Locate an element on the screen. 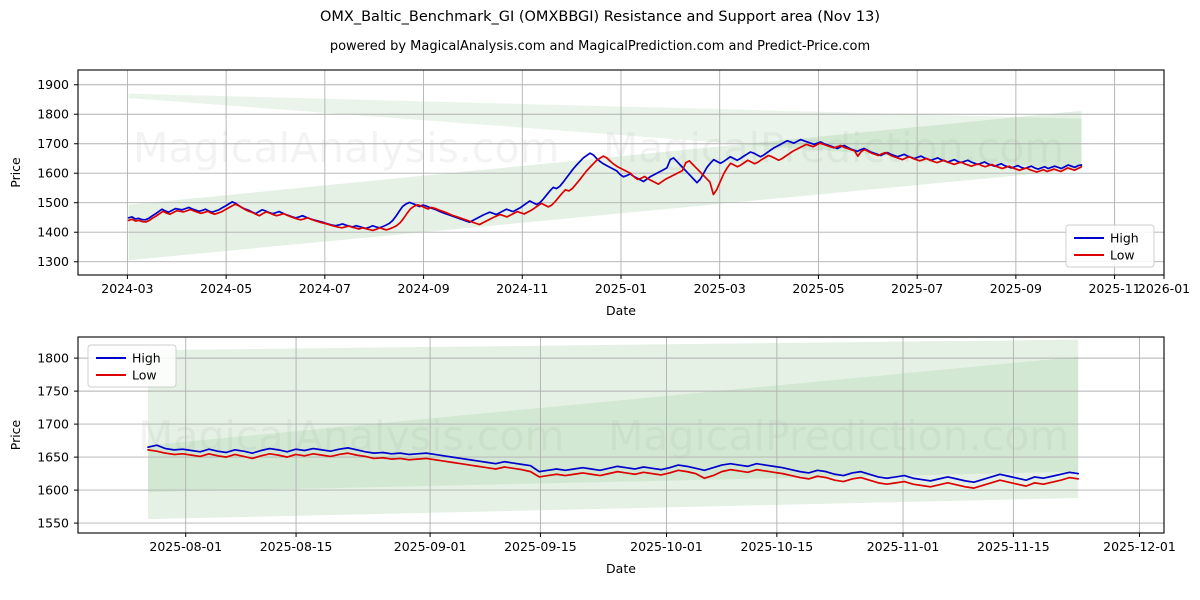 The height and width of the screenshot is (600, 1200). x-tick-label: 2025-10-01 is located at coordinates (666, 546).